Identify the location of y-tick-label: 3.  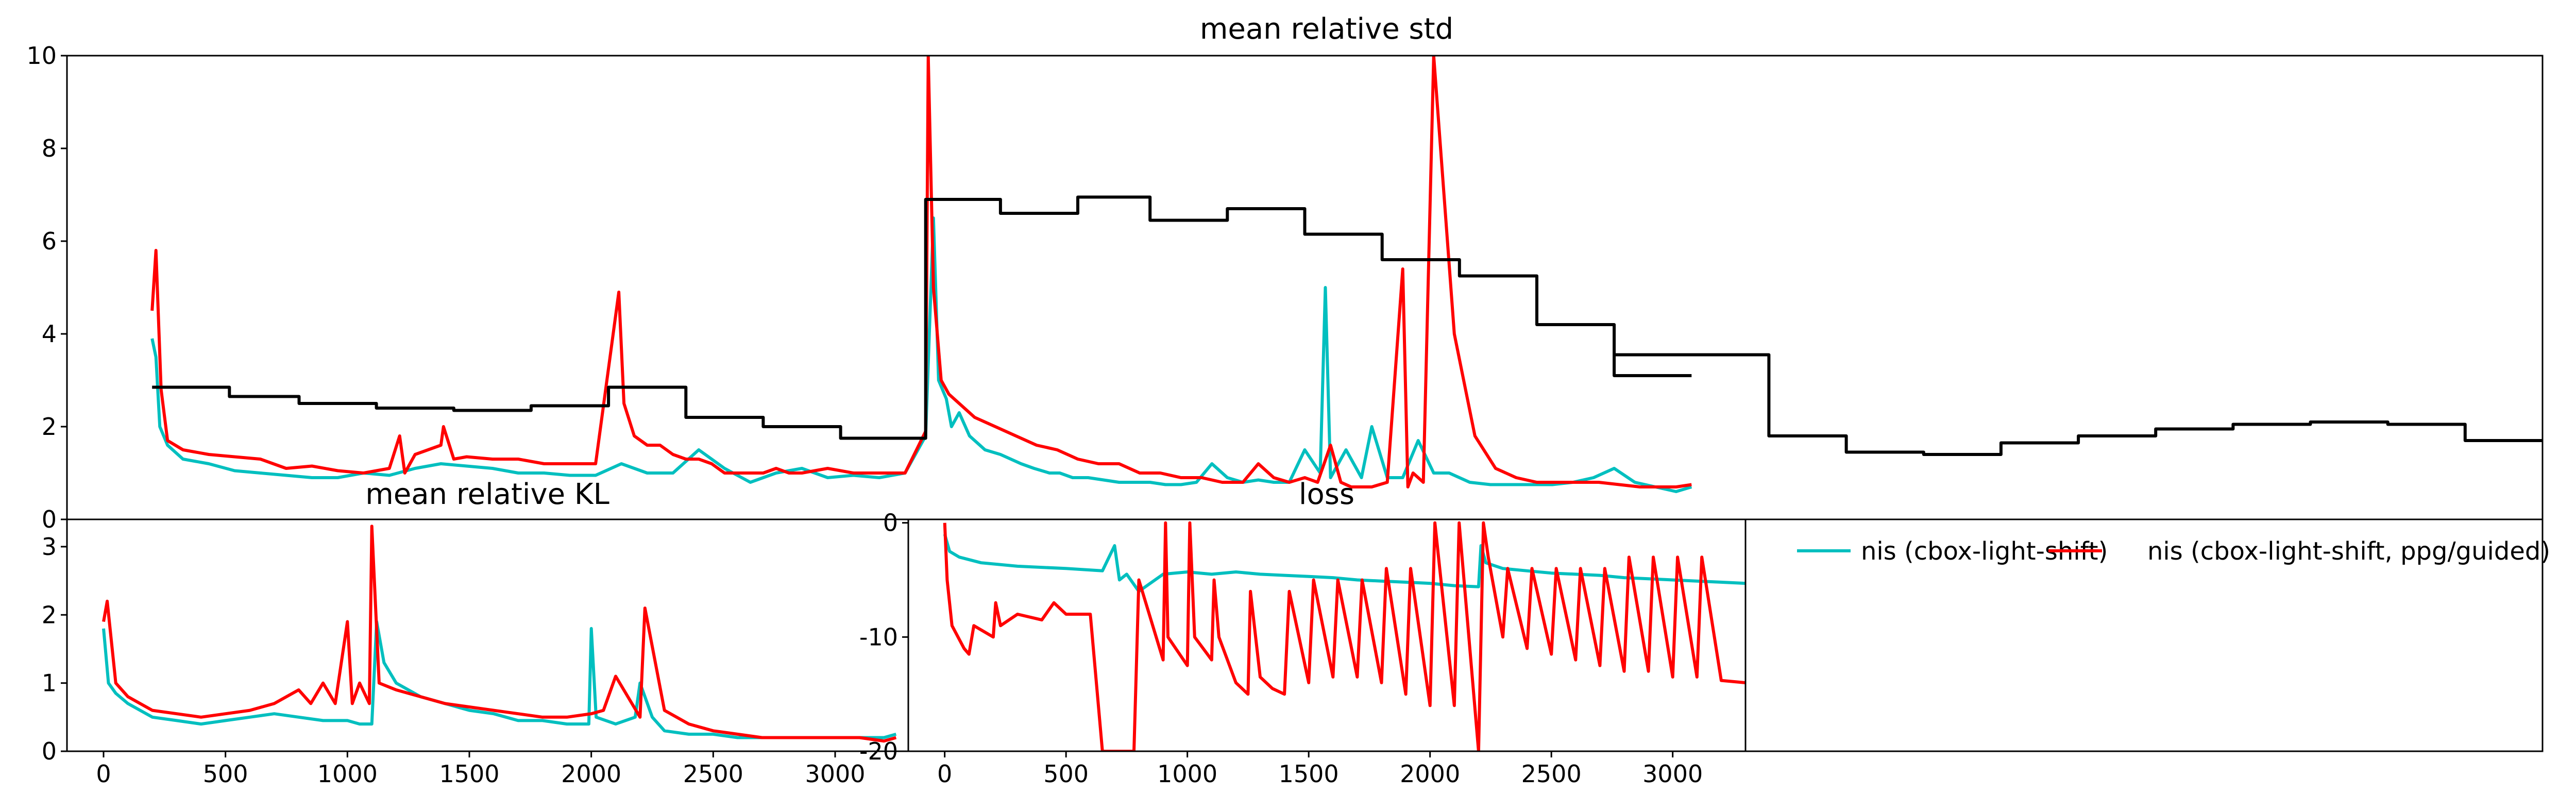
(49, 547).